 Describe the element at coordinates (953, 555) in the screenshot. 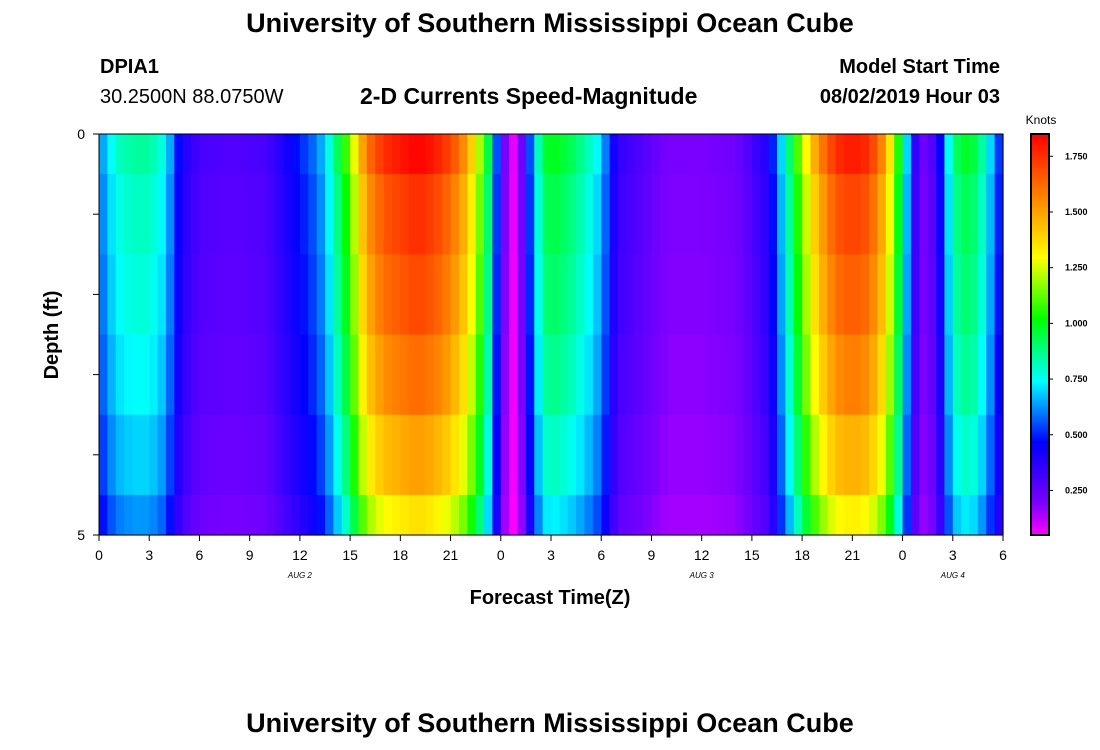

I see `x-tick-label: 3` at that location.